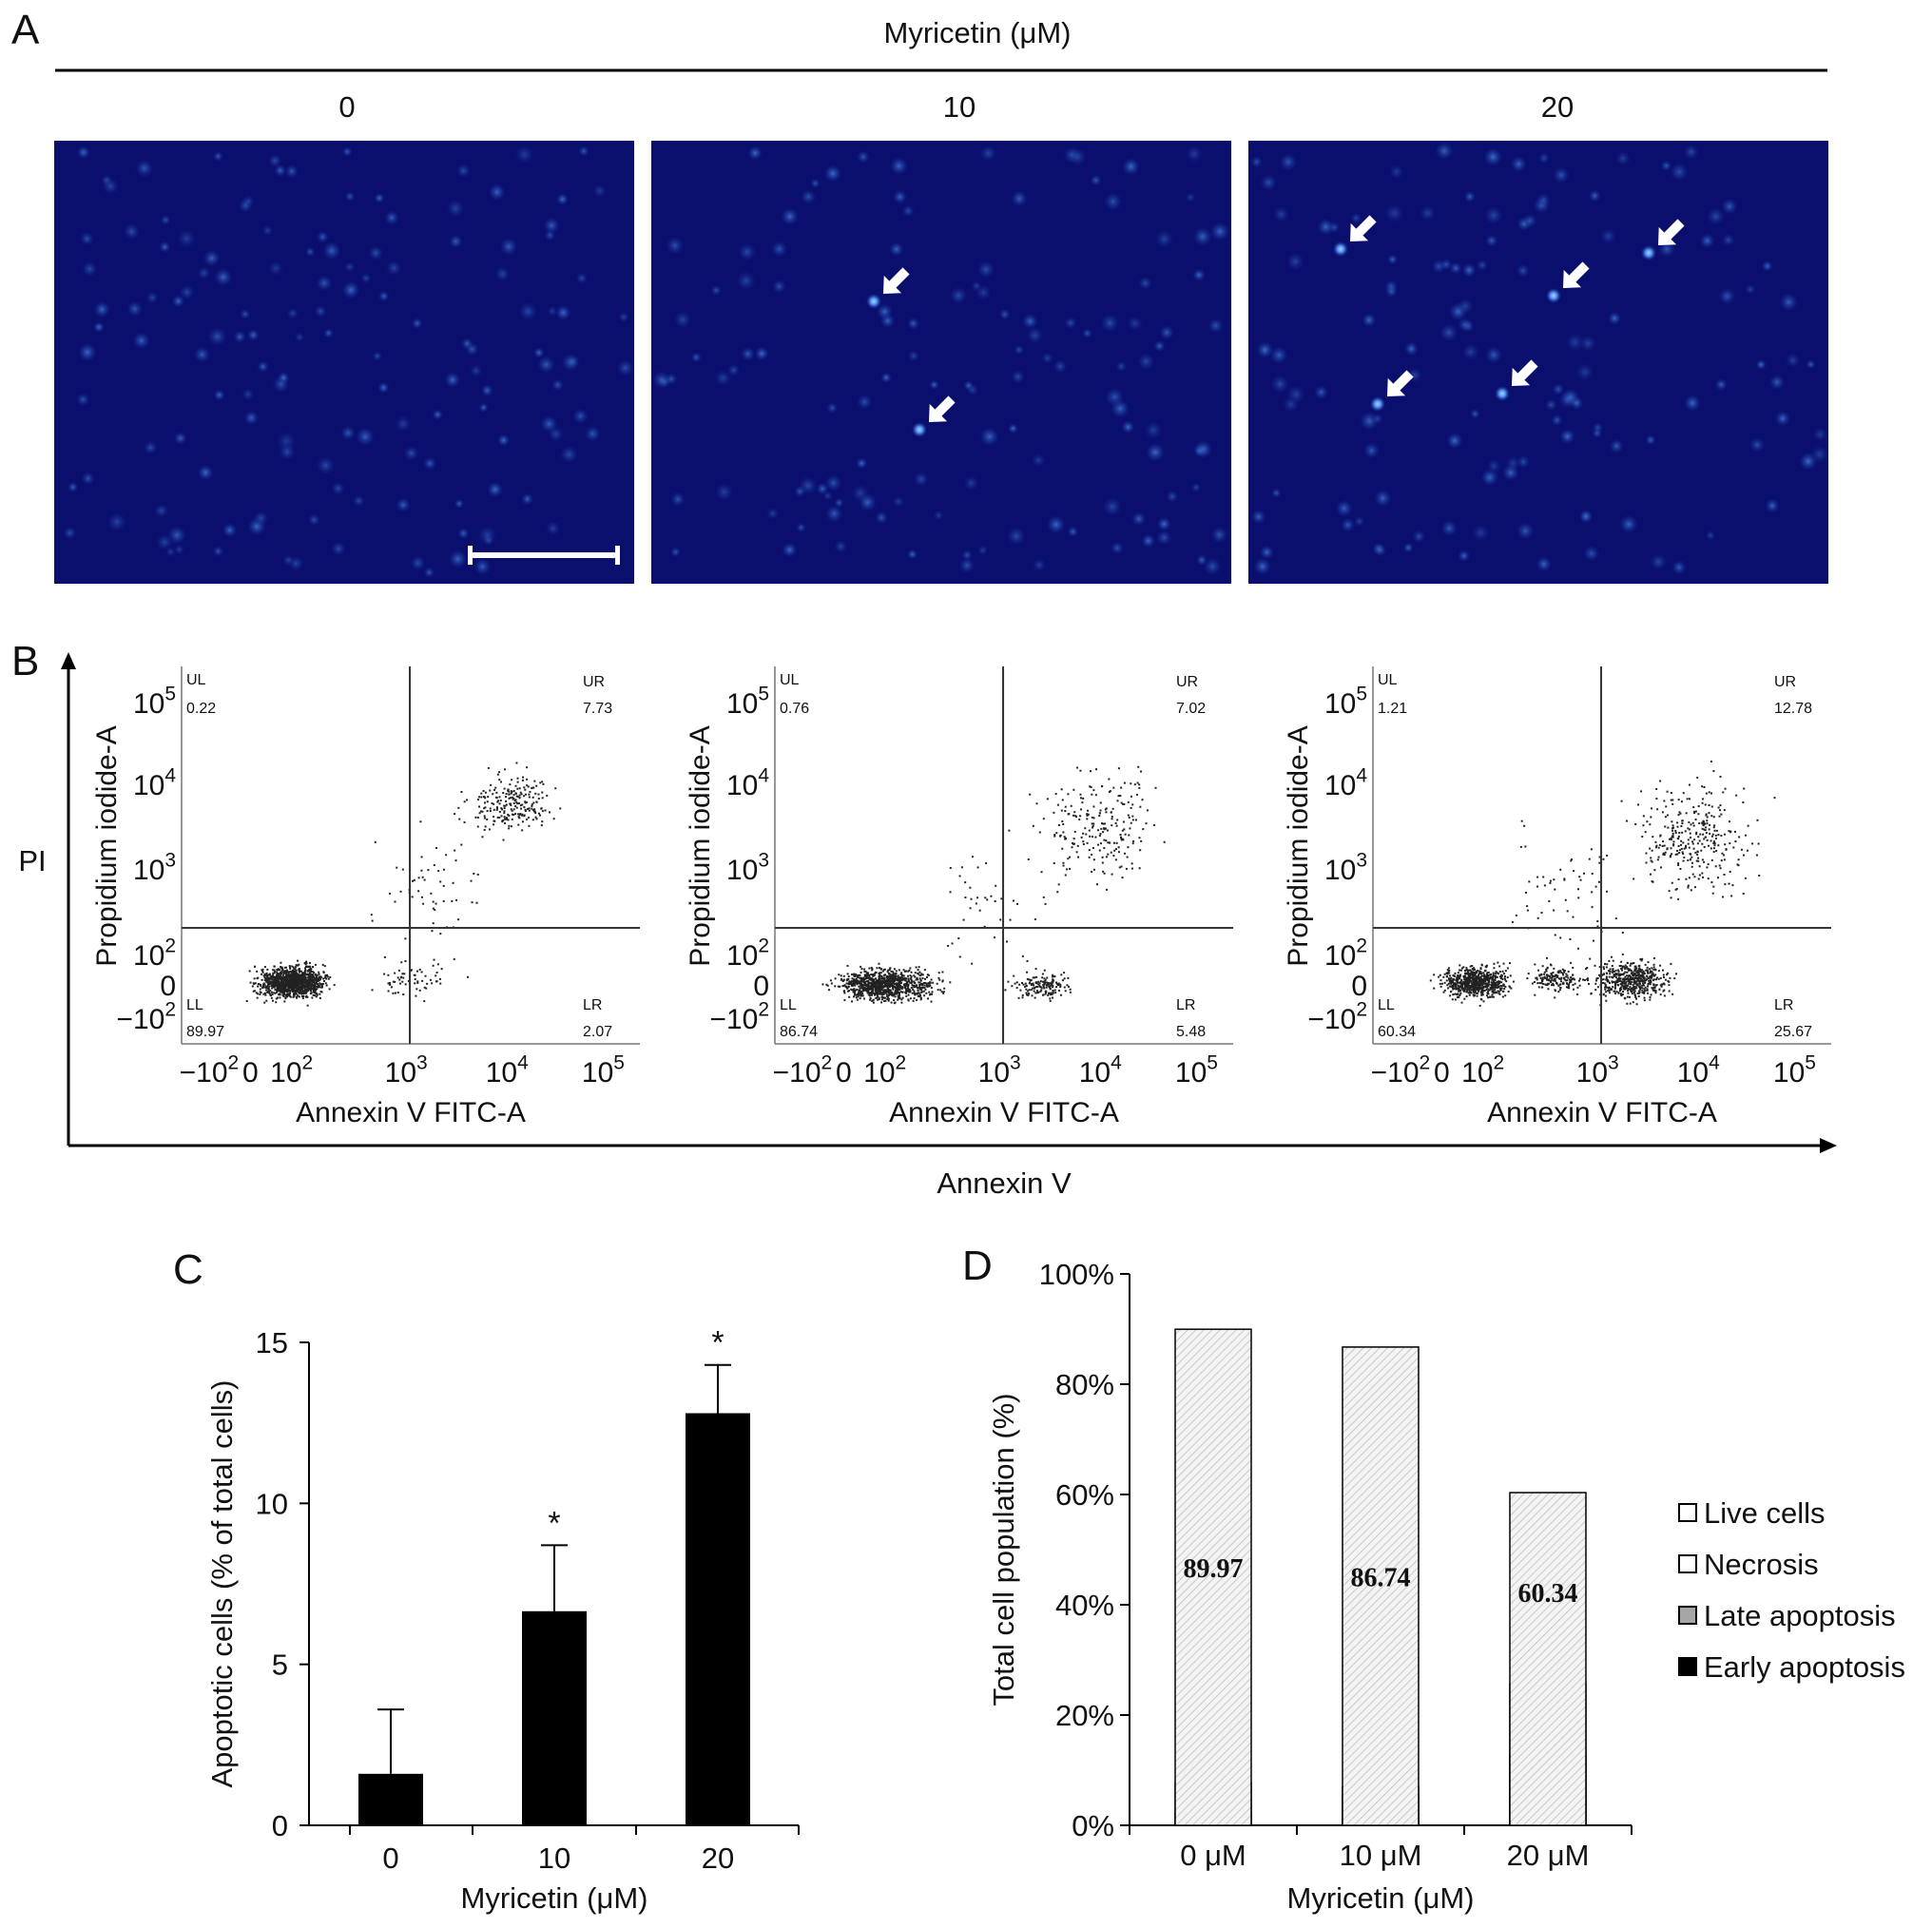 The width and height of the screenshot is (1932, 1928). What do you see at coordinates (154, 783) in the screenshot?
I see `flow-y-tick: 104` at bounding box center [154, 783].